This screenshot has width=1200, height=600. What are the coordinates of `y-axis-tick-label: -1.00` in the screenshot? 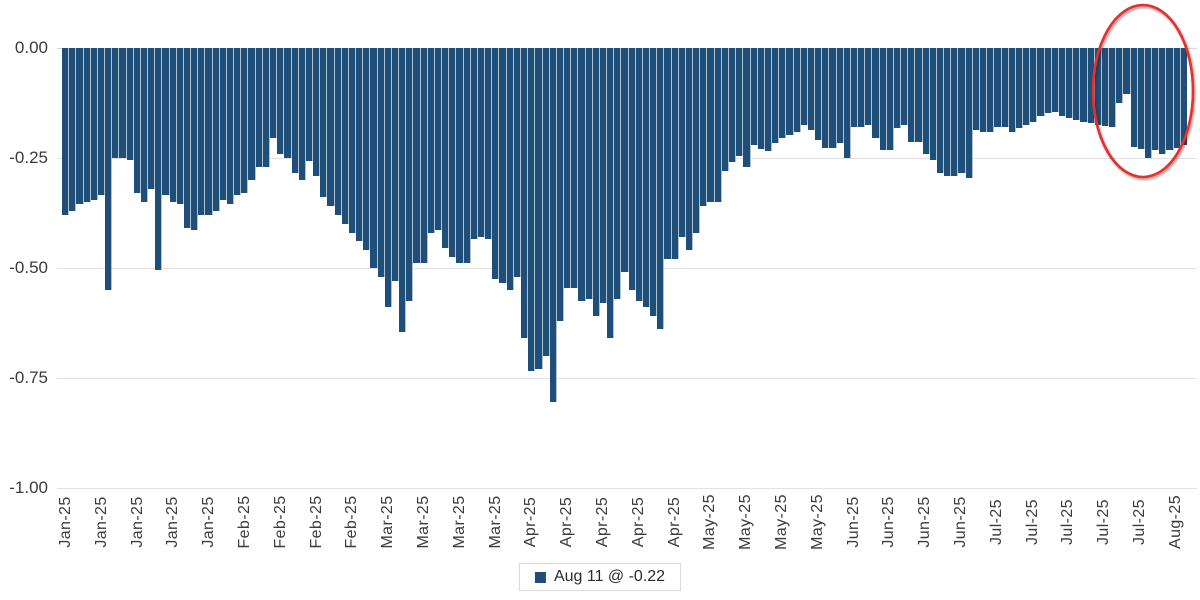 It's located at (28, 487).